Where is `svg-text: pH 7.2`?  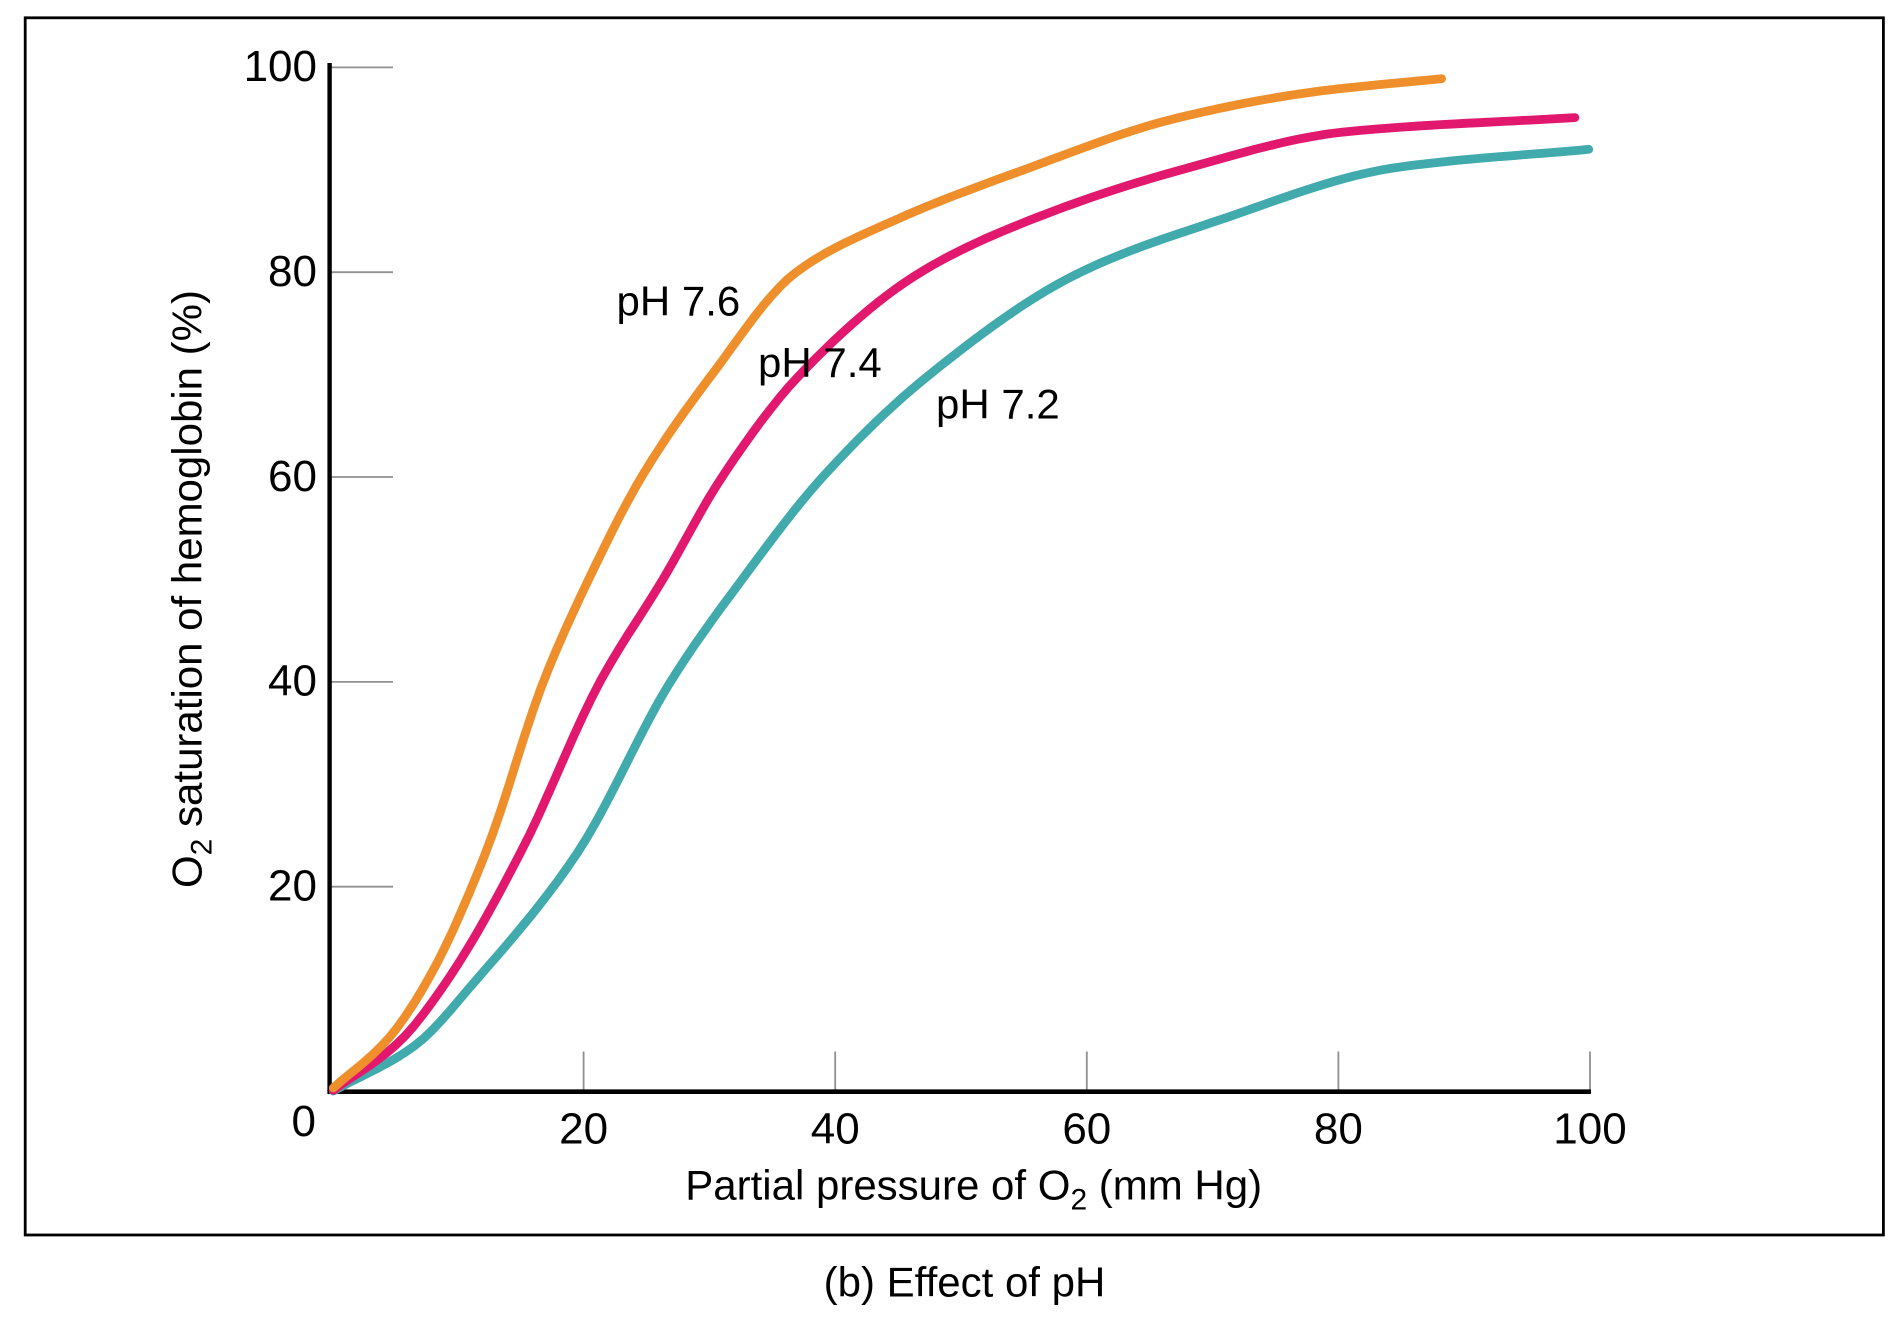
svg-text: pH 7.2 is located at coordinates (998, 404).